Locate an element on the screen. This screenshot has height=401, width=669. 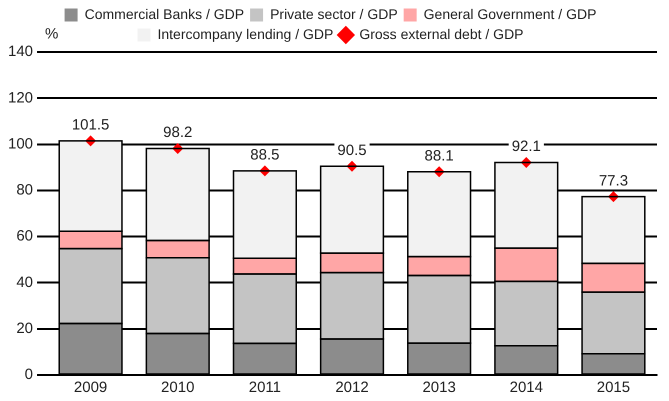
data-label: 90.5 is located at coordinates (352, 150).